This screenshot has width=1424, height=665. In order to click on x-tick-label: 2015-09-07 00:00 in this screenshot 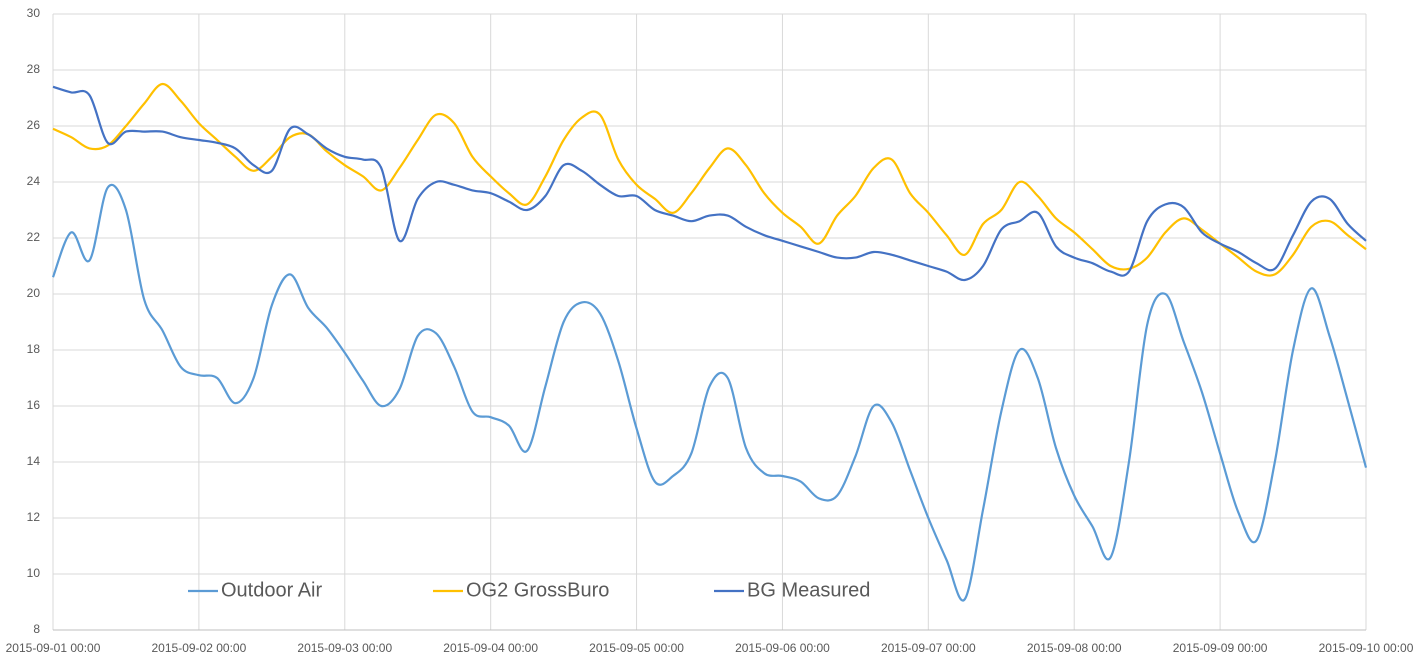, I will do `click(928, 648)`.